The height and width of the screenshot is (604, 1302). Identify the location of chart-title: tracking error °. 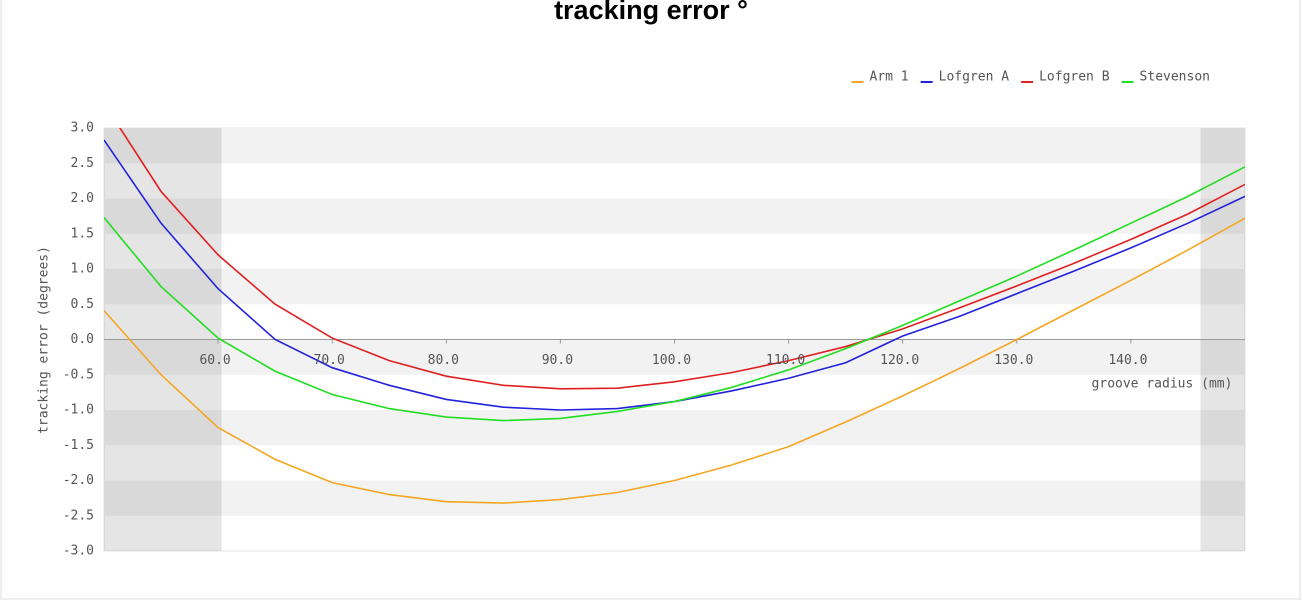
(651, 12).